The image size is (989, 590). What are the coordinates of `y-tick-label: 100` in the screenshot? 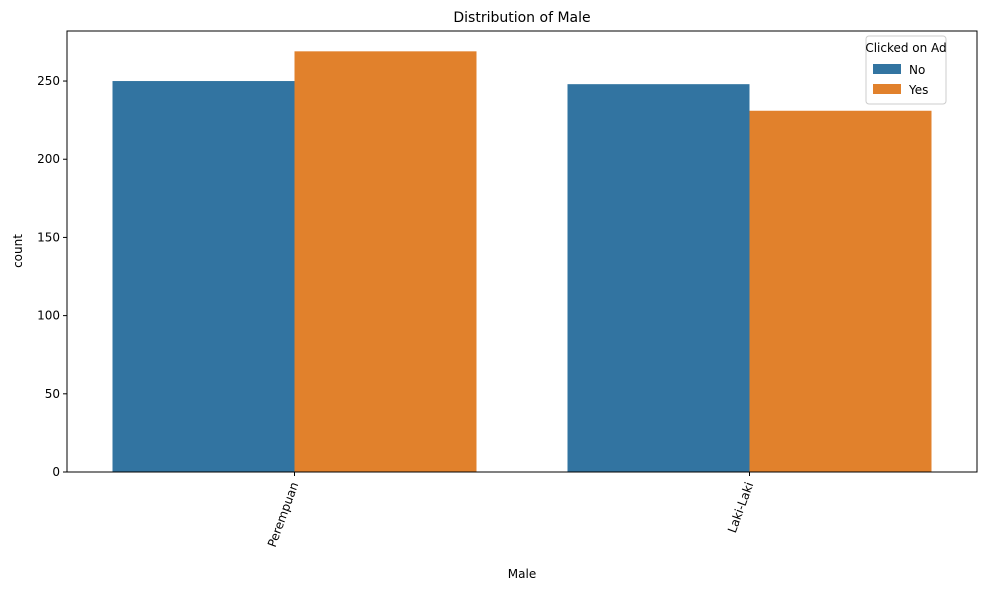 It's located at (48, 316).